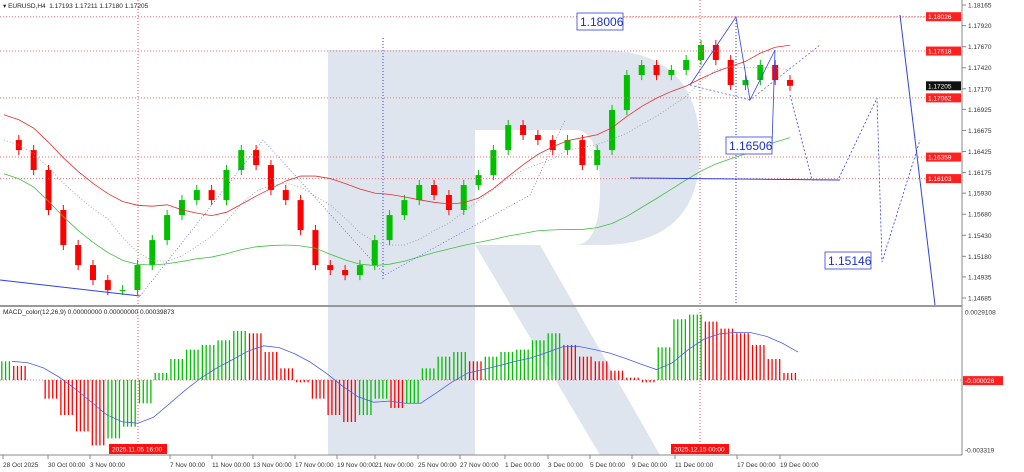 This screenshot has height=472, width=1024. Describe the element at coordinates (980, 68) in the screenshot. I see `price-tick-label: 1.17420` at that location.